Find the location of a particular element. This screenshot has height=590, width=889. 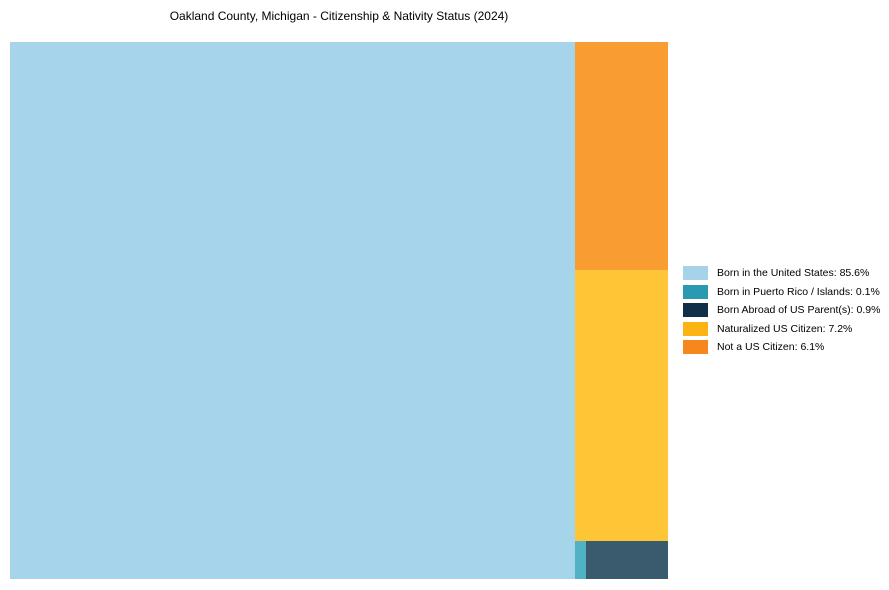

legend-item-naturalized-us-citizen: Naturalized US Citizen: 7.2% is located at coordinates (781, 328).